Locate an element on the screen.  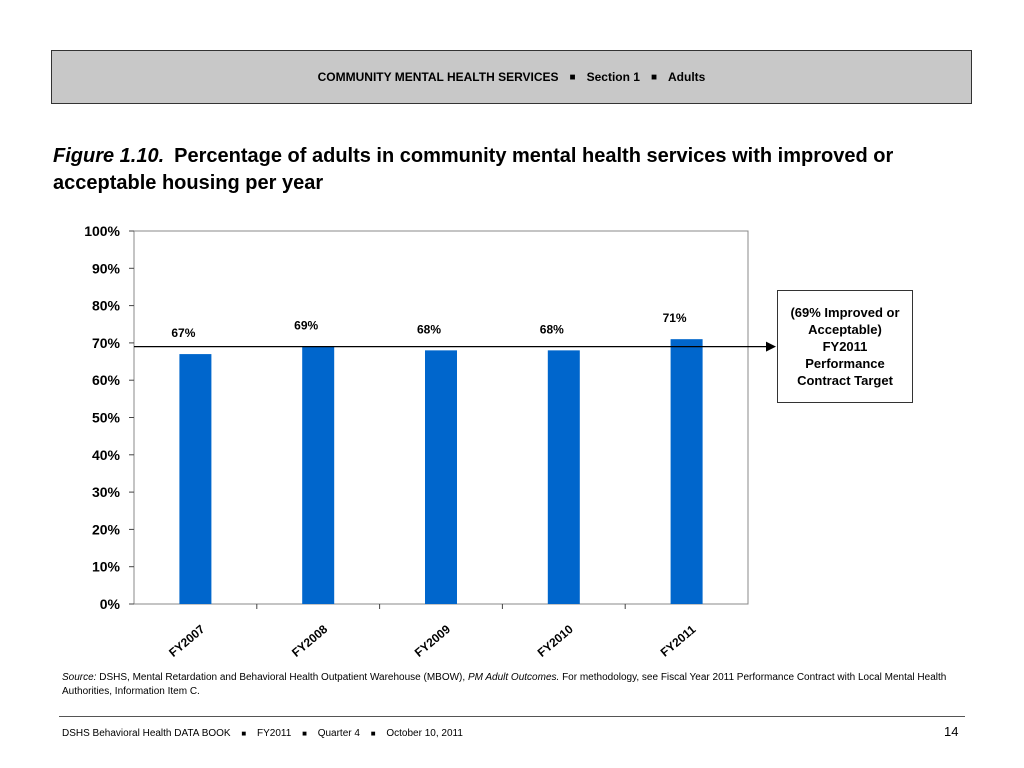
y-tick-label: 10% is located at coordinates (106, 567).